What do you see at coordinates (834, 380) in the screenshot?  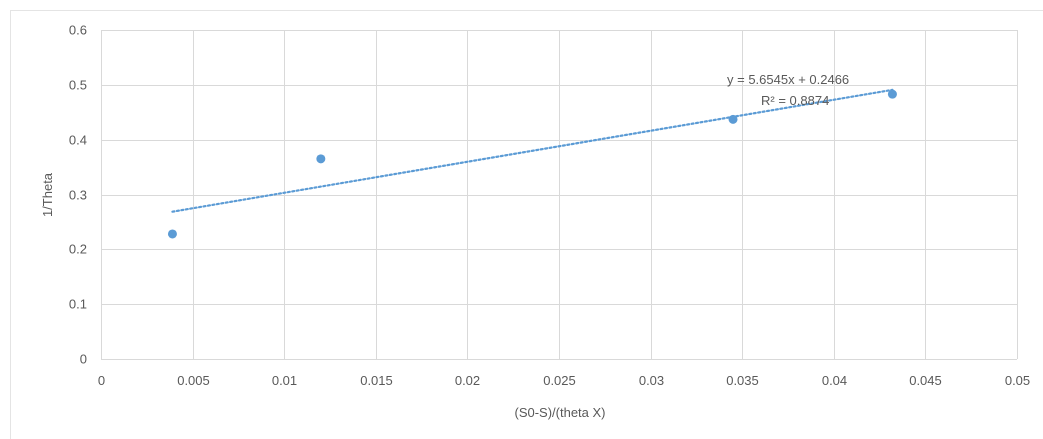 I see `x-tick-label: 0.04` at bounding box center [834, 380].